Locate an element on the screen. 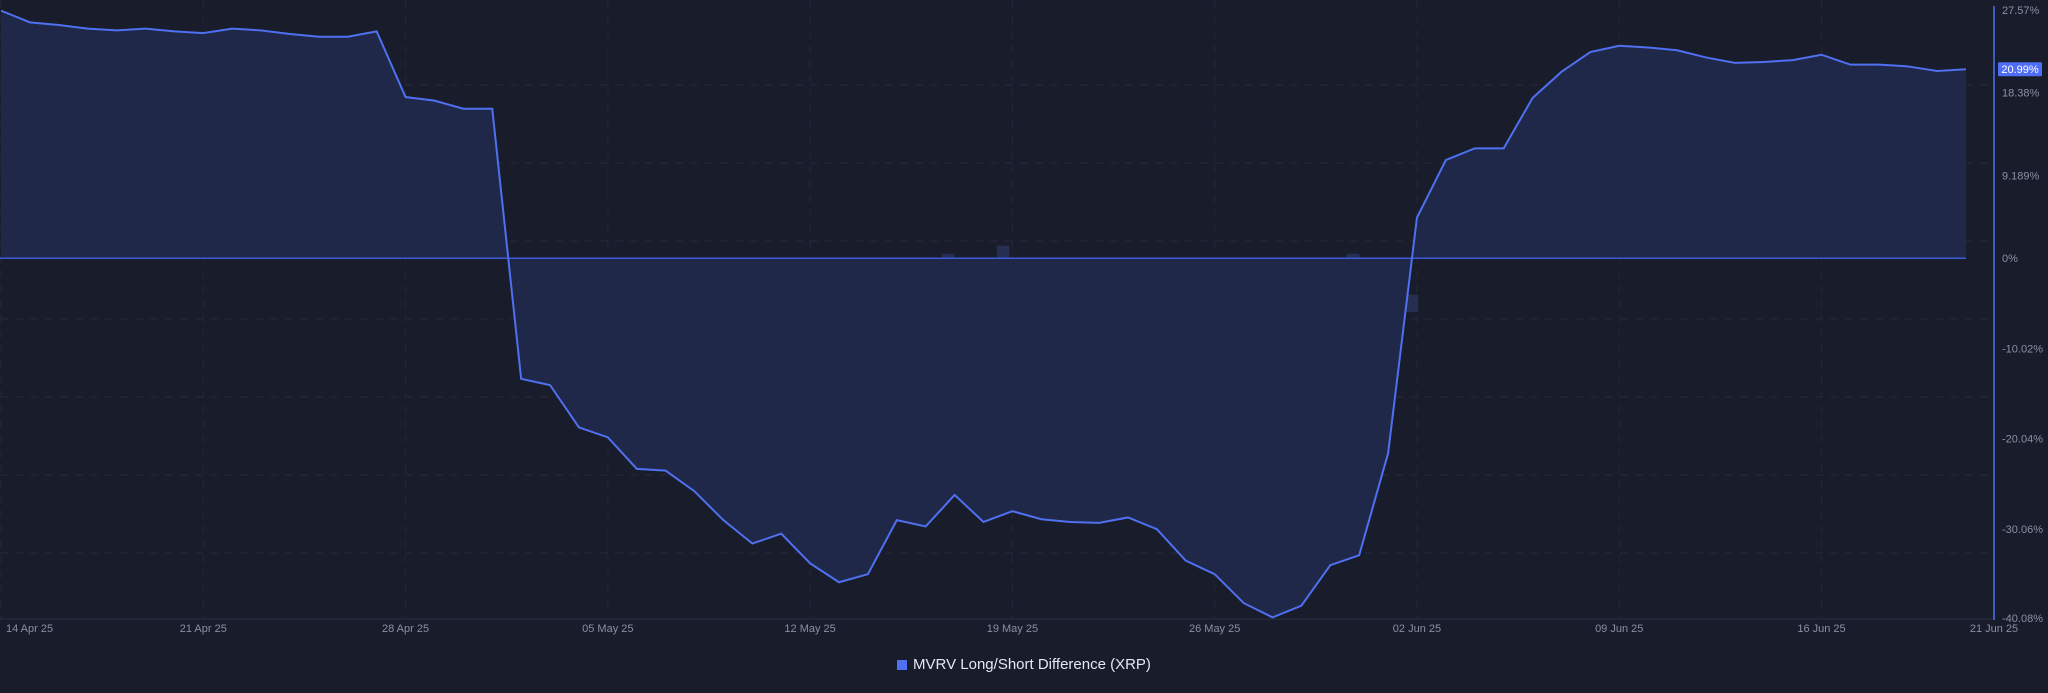 The width and height of the screenshot is (2048, 693). y-tick-label: -30.06% is located at coordinates (2022, 530).